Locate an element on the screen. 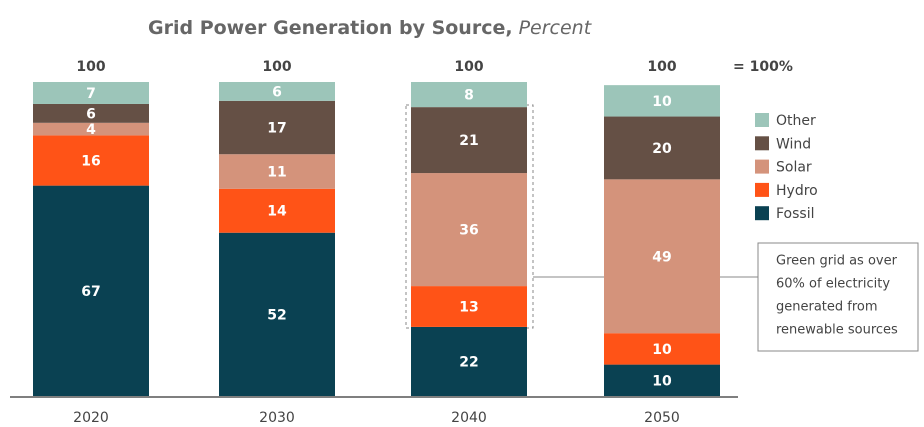 The width and height of the screenshot is (924, 427). data-label: 17 is located at coordinates (276, 129).